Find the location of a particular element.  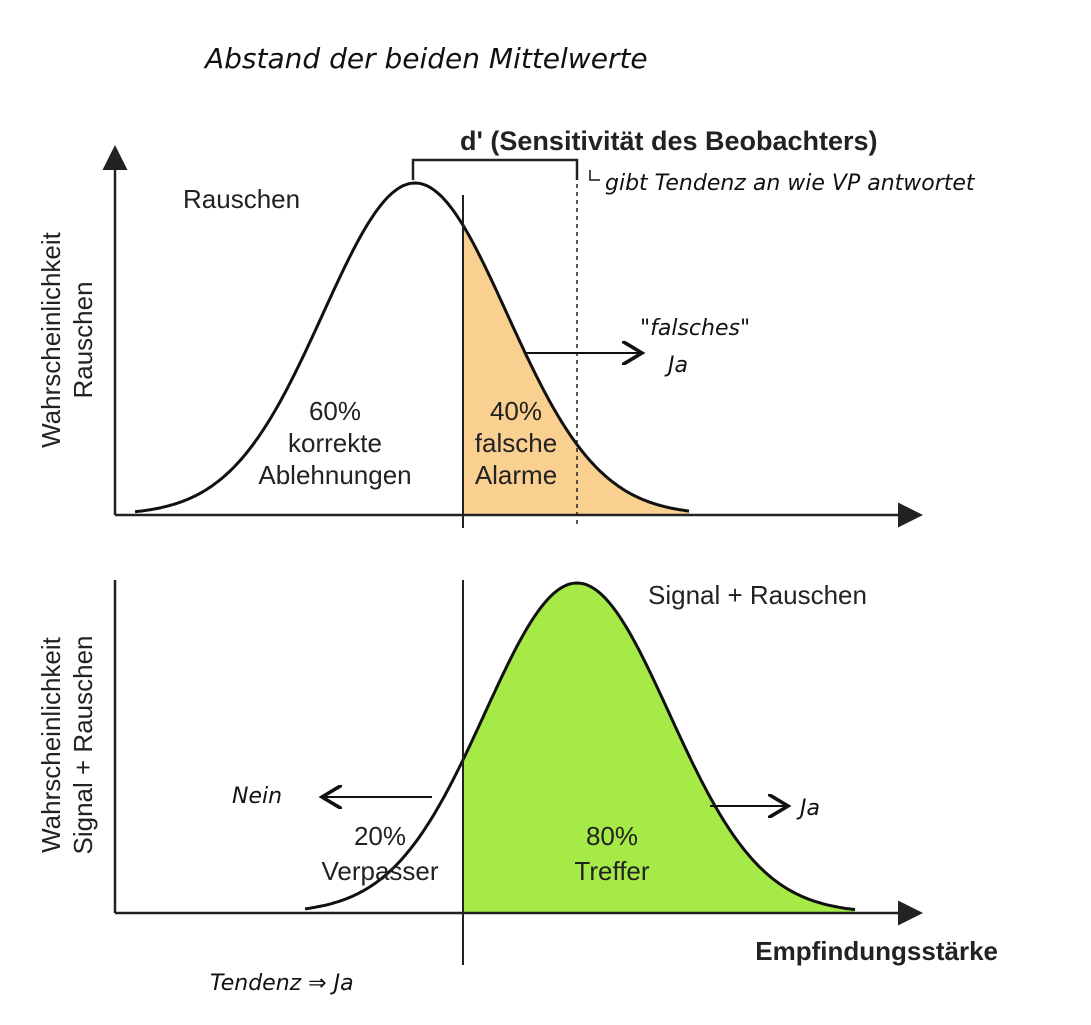

area-label: Ablehnungen is located at coordinates (334, 475).